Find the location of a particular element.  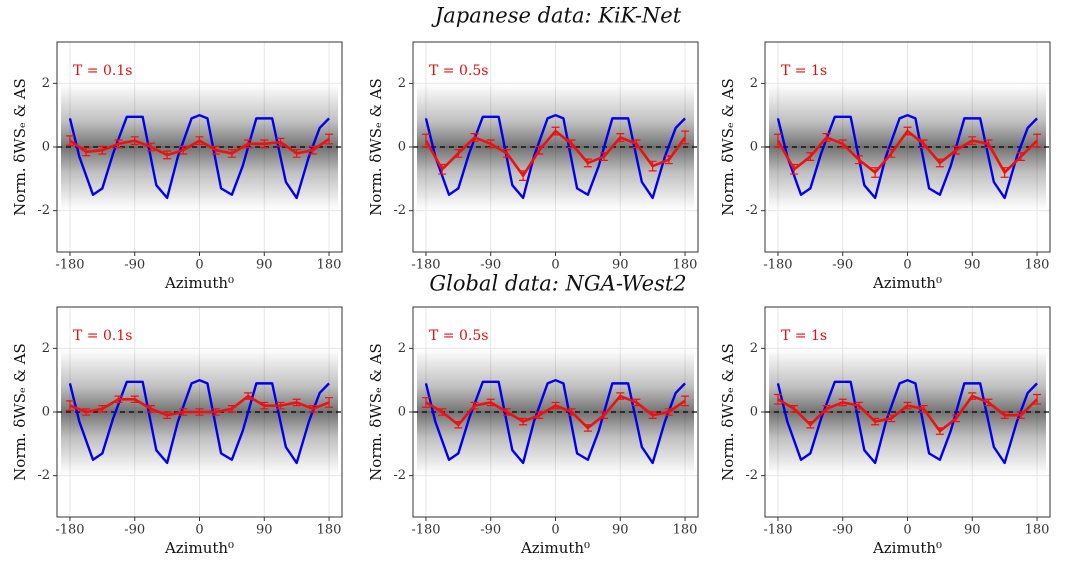

row-title: Japanese data: KiK-Net is located at coordinates (556, 16).